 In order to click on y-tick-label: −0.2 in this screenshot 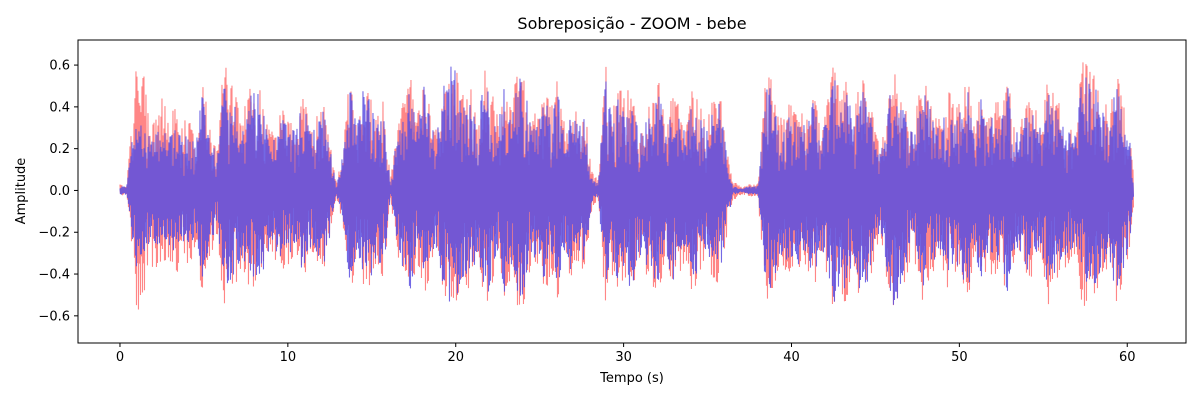, I will do `click(54, 233)`.